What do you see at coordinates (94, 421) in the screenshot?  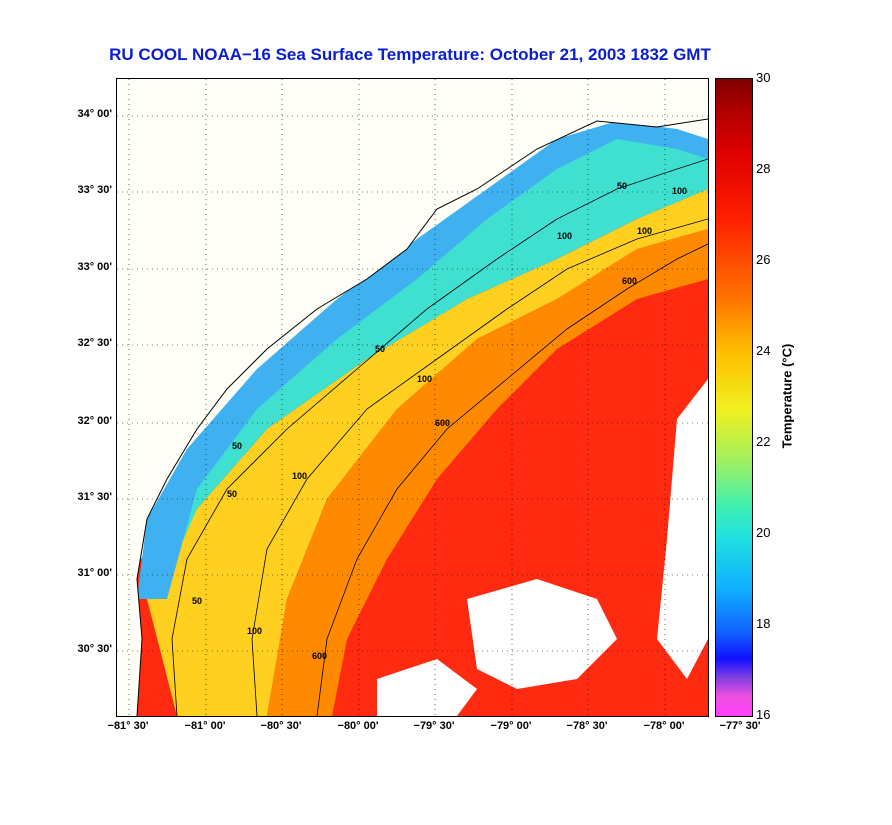 I see `latitude-tick-label: 32° 00'` at bounding box center [94, 421].